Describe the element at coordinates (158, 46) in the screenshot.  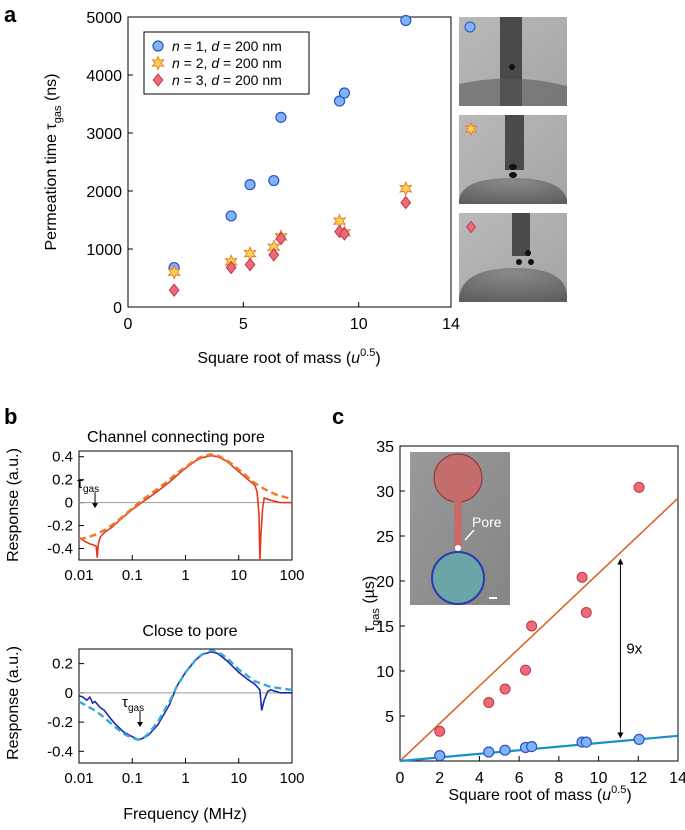
I see `legend-marker-circle` at that location.